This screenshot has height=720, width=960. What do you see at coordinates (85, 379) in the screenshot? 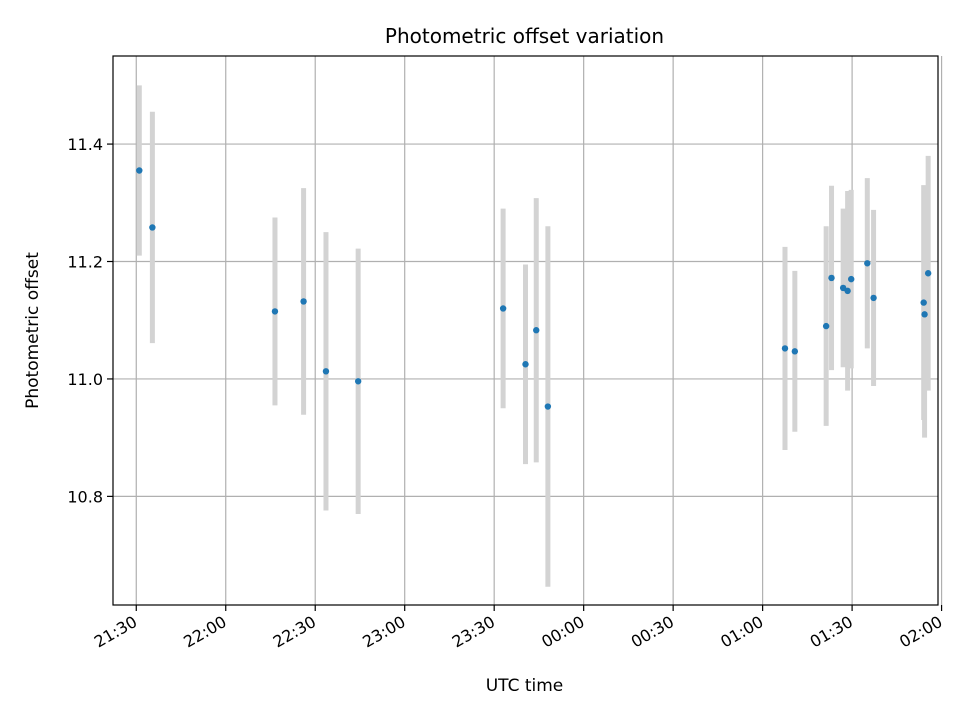
I see `y-tick-label: 11.0` at bounding box center [85, 379].